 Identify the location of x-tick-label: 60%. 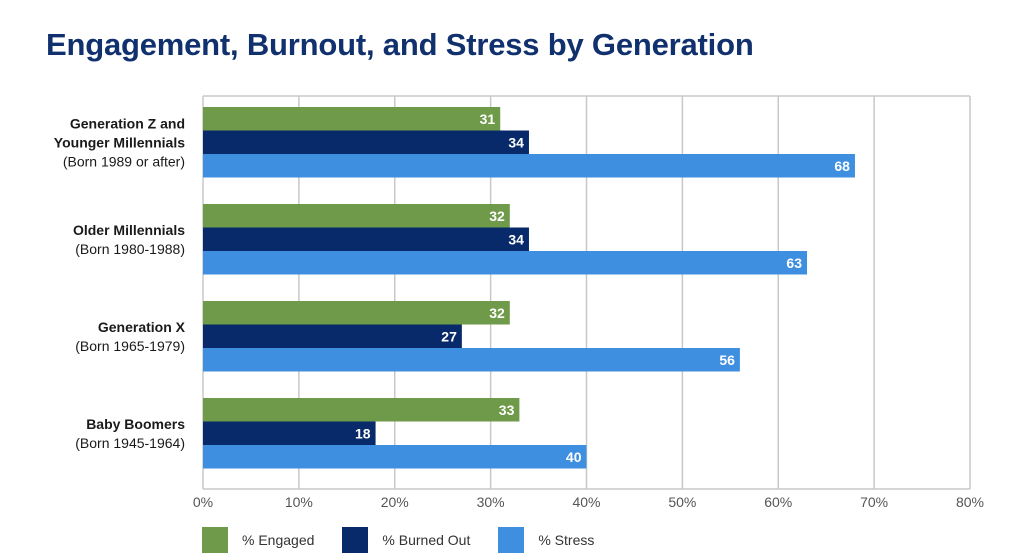
(778, 502).